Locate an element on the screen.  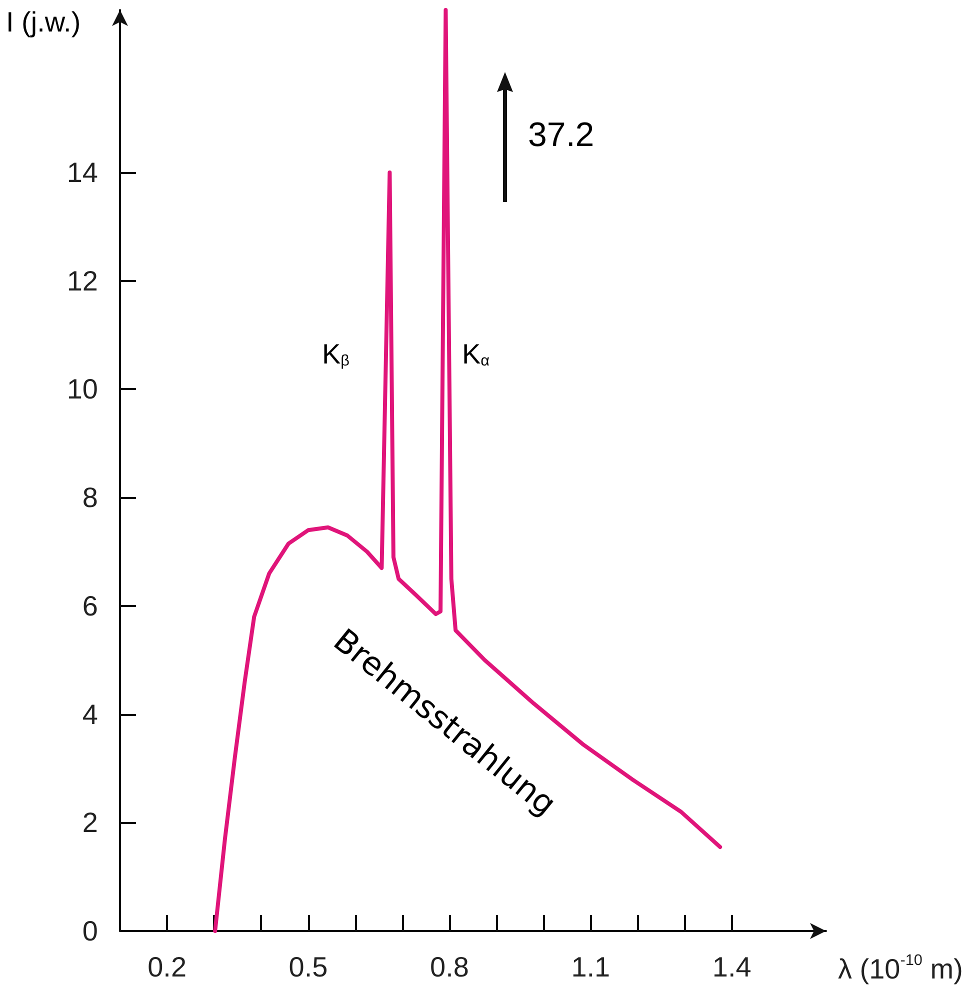
x-tick-label: 0.8 is located at coordinates (449, 967).